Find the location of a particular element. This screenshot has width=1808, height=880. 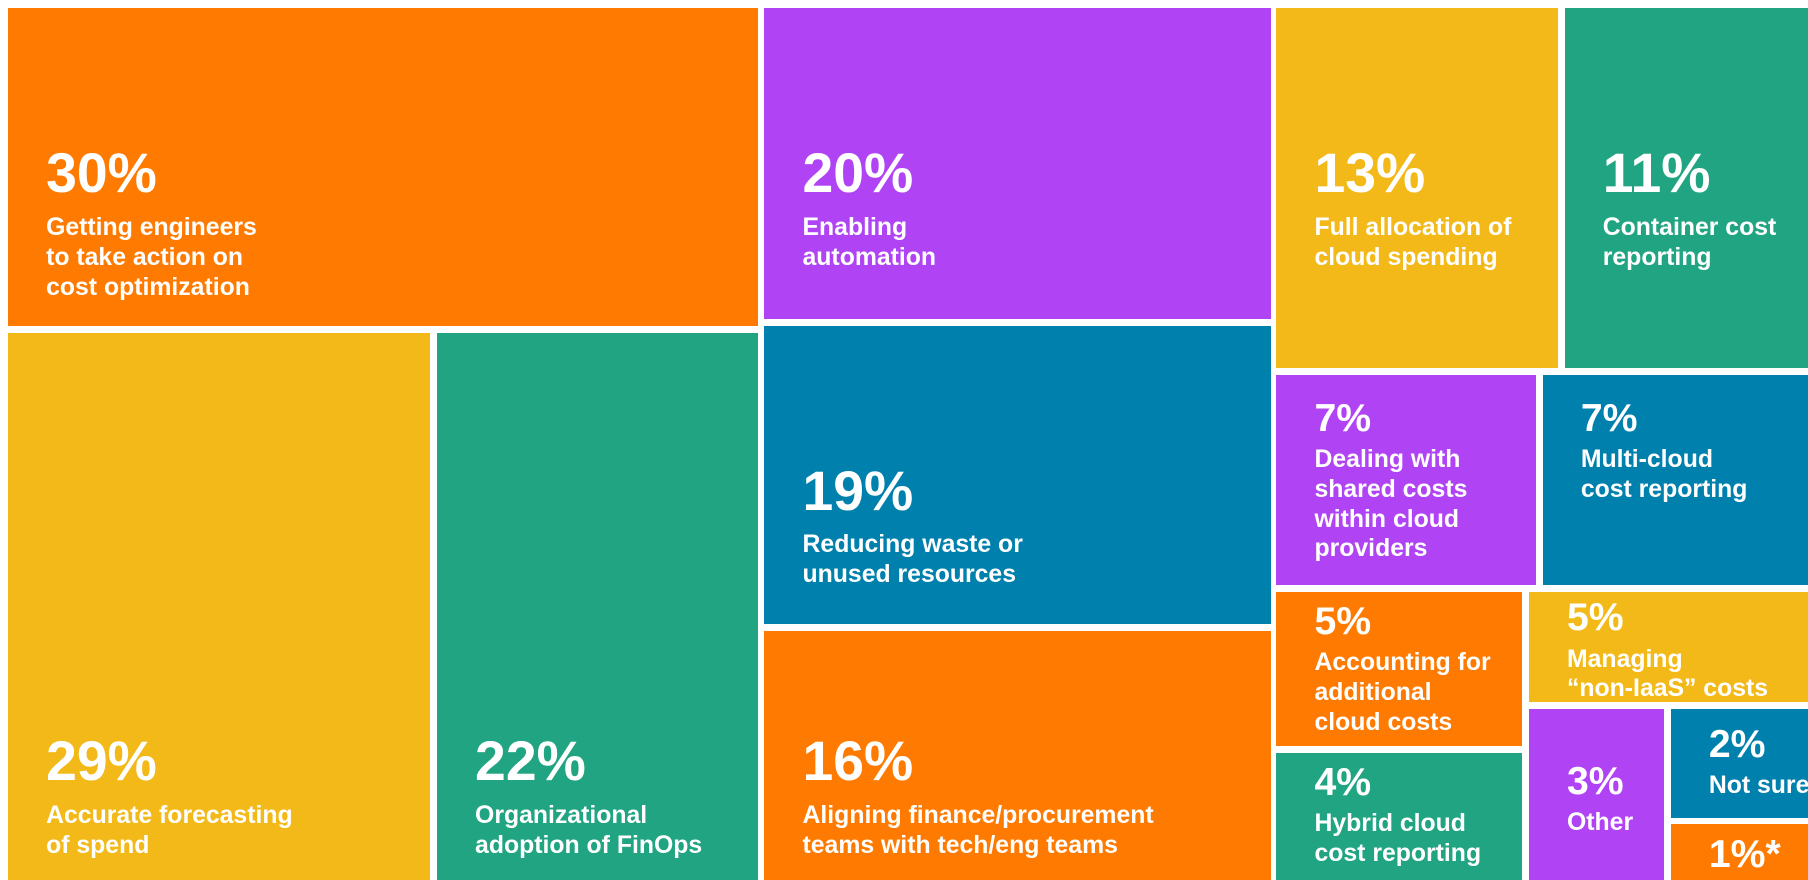

value-label: 30% is located at coordinates (101, 173).